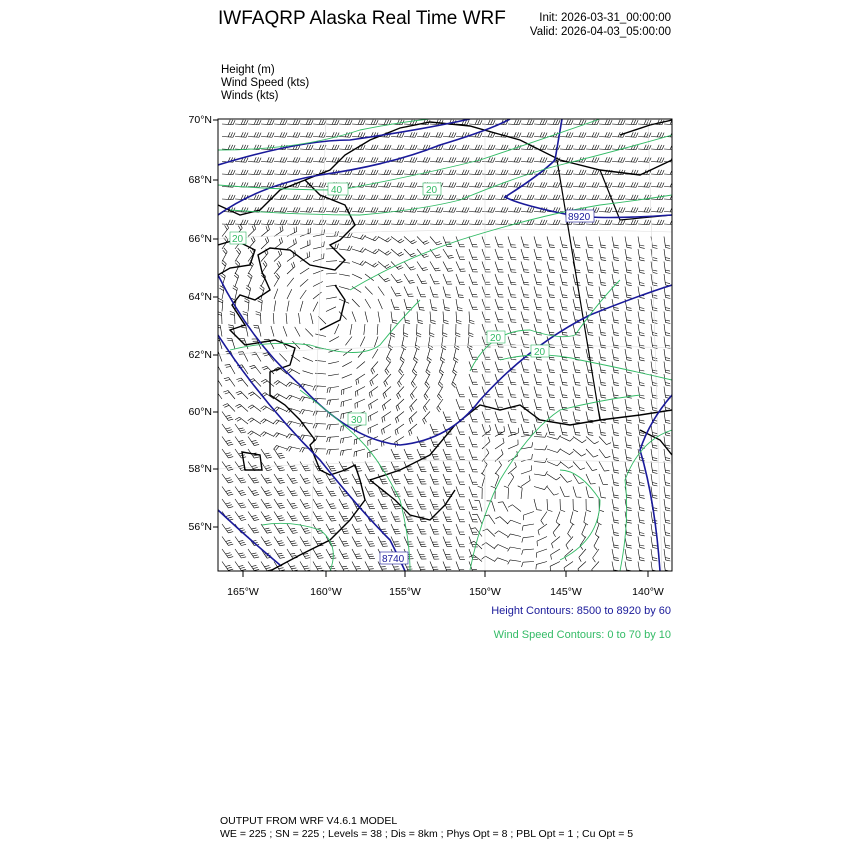  What do you see at coordinates (200, 120) in the screenshot?
I see `lat-label: 70°N` at bounding box center [200, 120].